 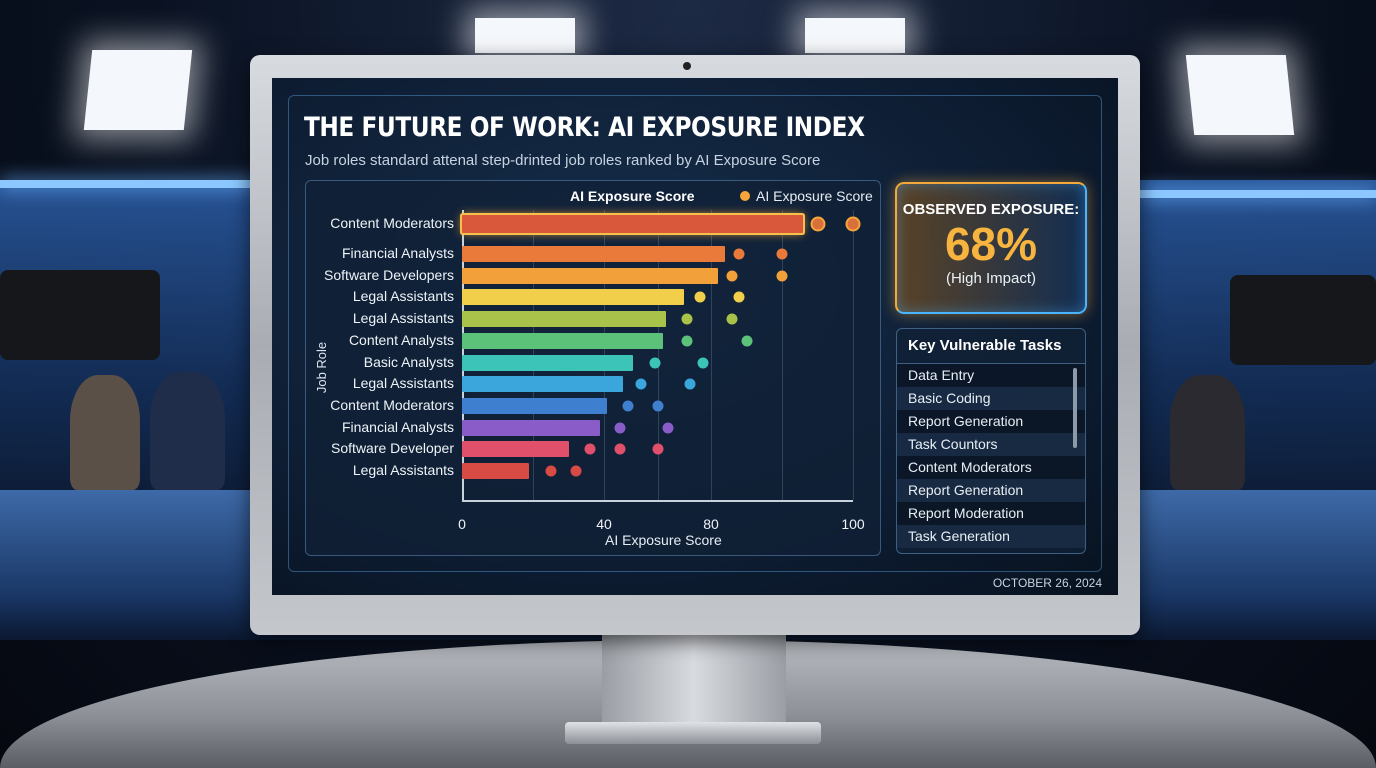 What do you see at coordinates (991, 444) in the screenshot?
I see `list-item: Task Countors` at bounding box center [991, 444].